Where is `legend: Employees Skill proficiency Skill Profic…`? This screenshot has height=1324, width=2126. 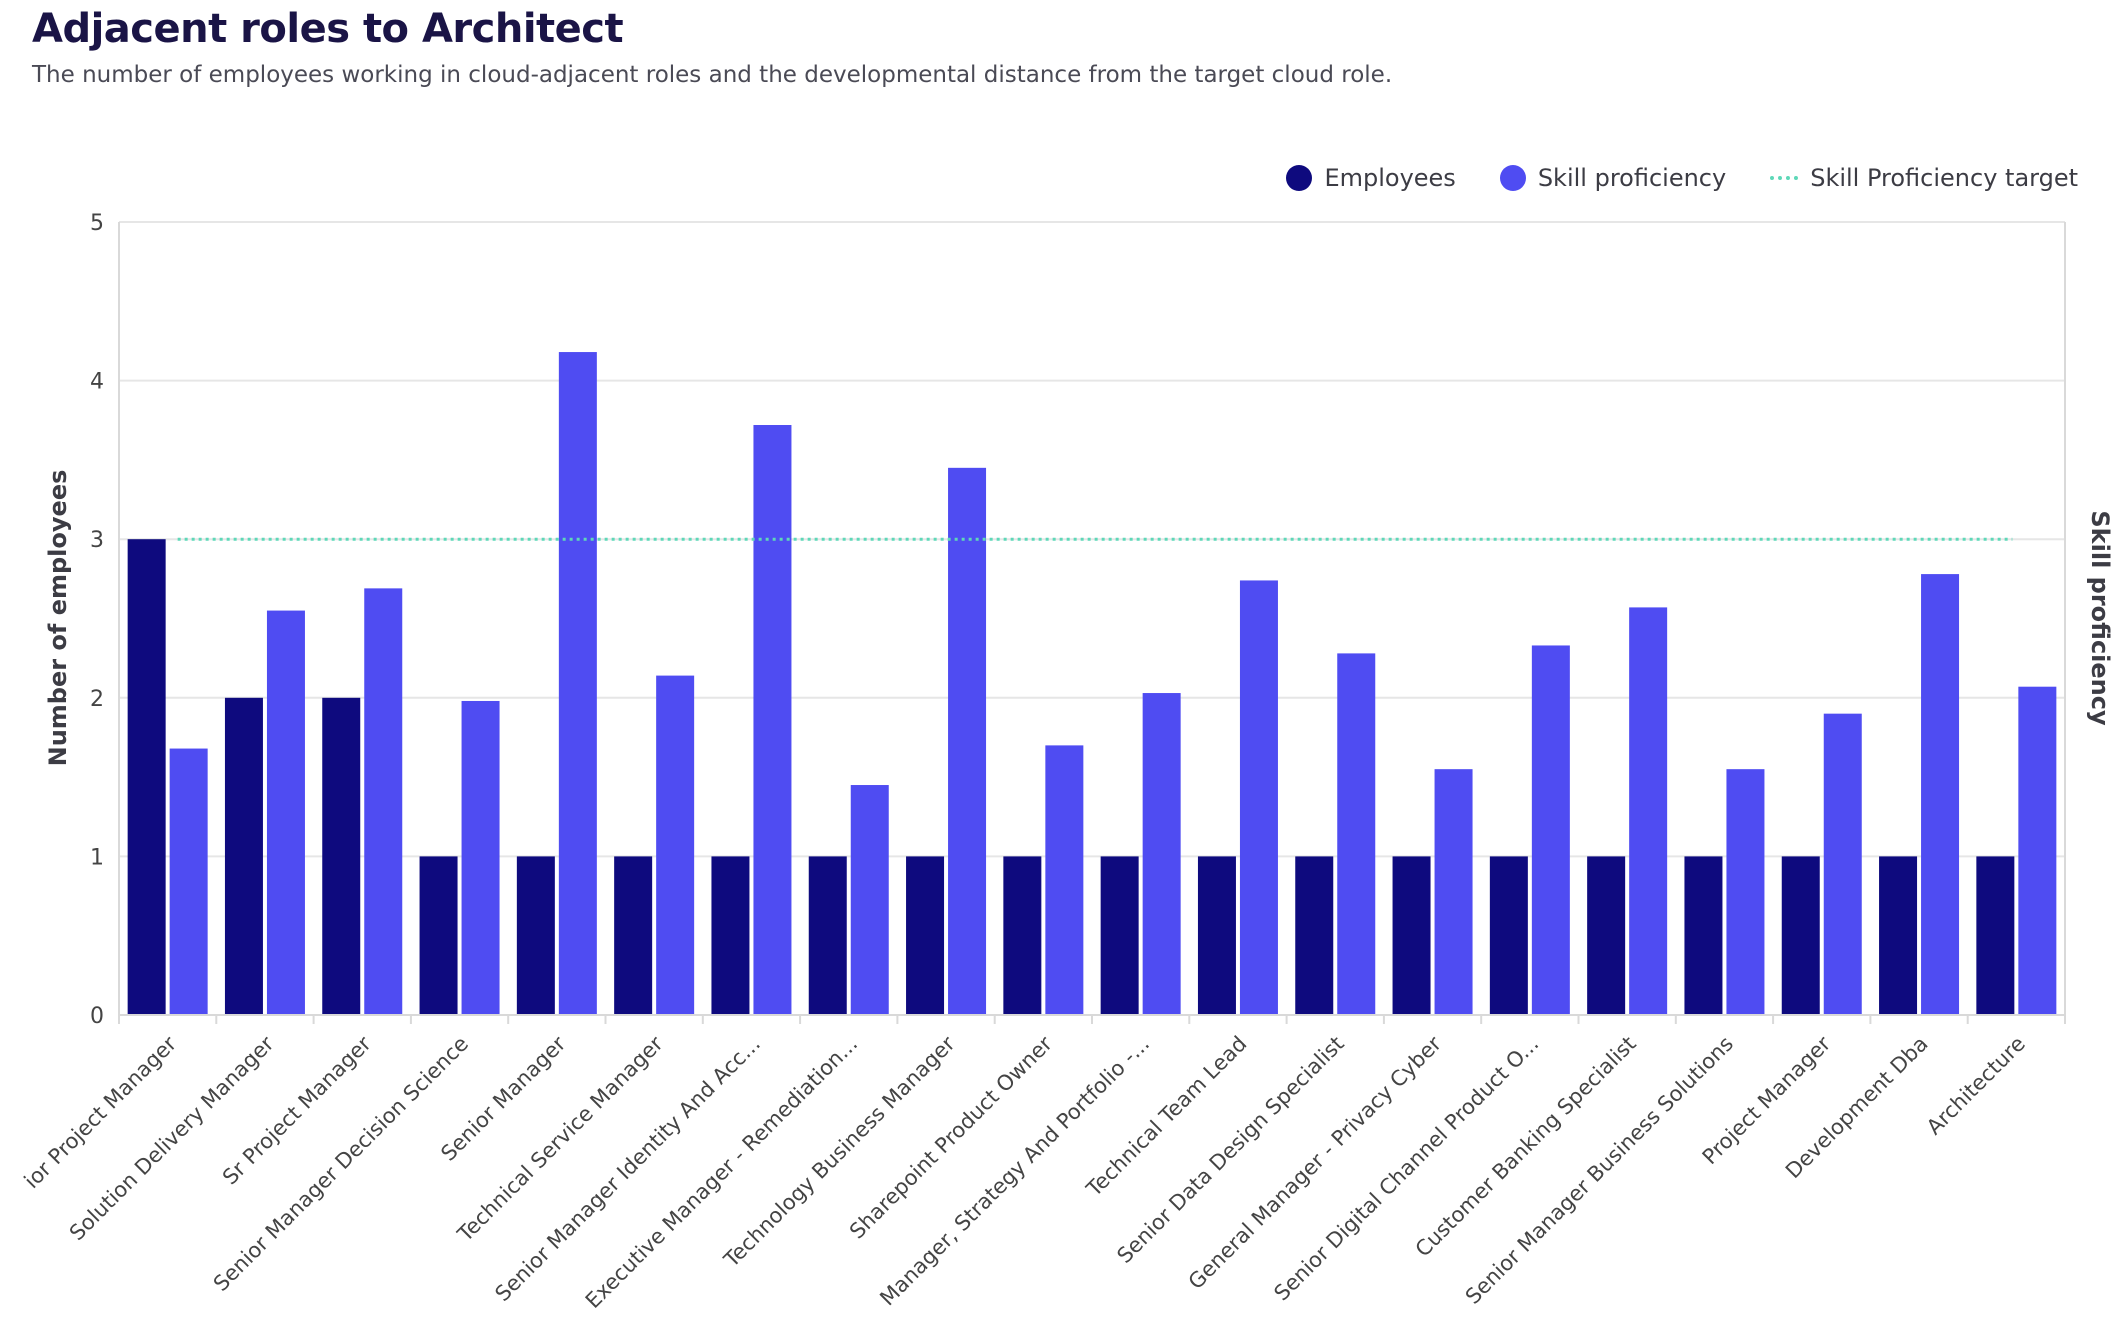
legend: Employees Skill proficiency Skill Profic… is located at coordinates (1682, 178).